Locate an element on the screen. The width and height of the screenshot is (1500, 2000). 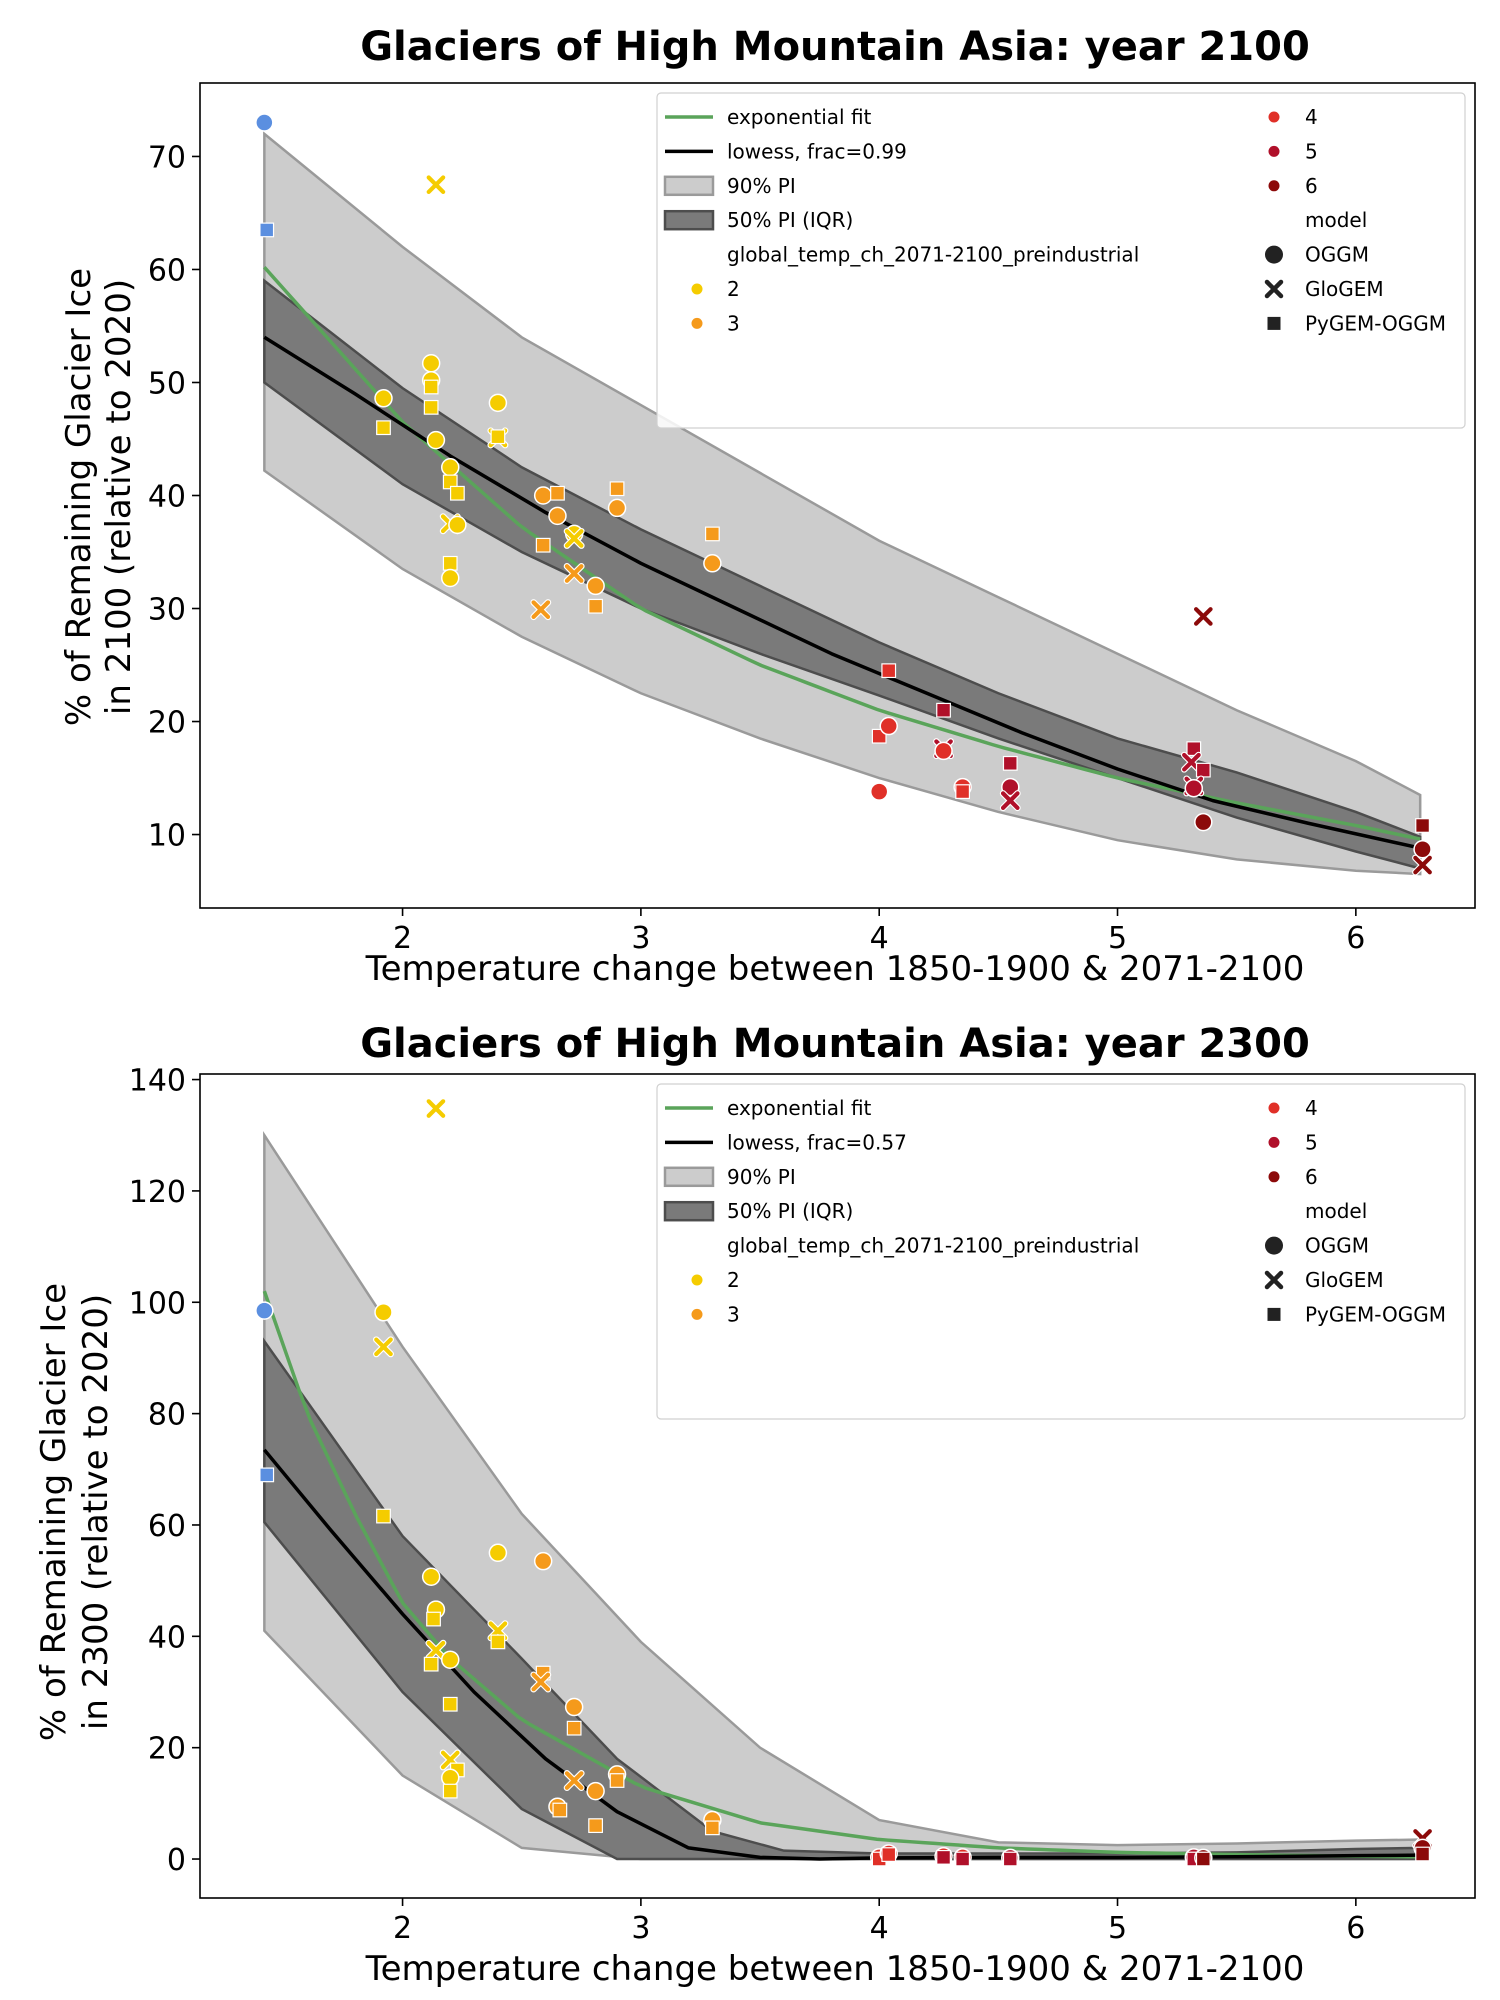
legend-box is located at coordinates (1061, 260).